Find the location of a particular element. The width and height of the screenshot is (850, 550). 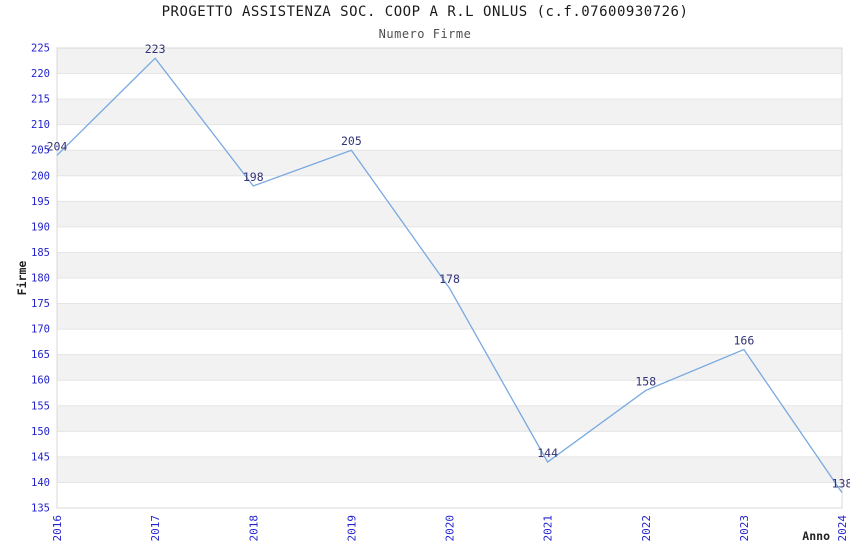

y-tick-label: 220 is located at coordinates (40, 74).